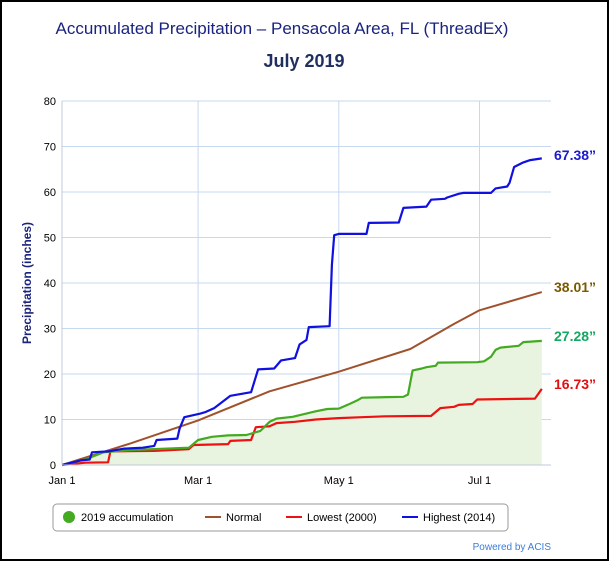  What do you see at coordinates (50, 239) in the screenshot?
I see `y-tick-label: 50` at bounding box center [50, 239].